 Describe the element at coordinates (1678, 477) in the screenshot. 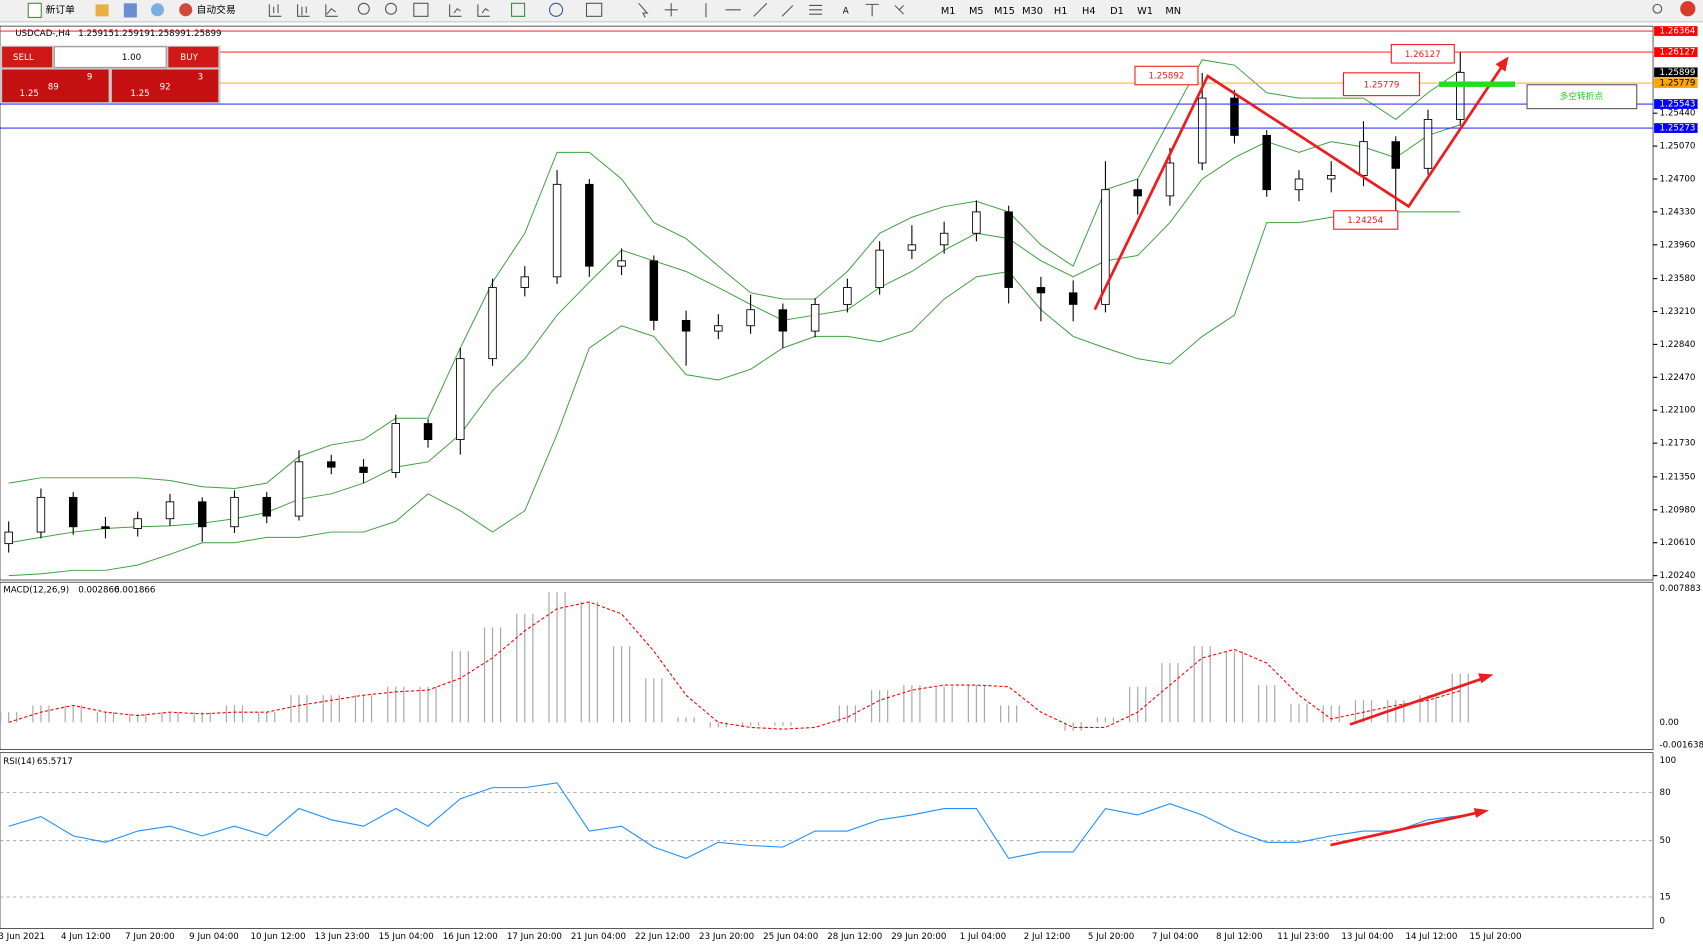

I see `y-tick-label: 1.21350` at that location.